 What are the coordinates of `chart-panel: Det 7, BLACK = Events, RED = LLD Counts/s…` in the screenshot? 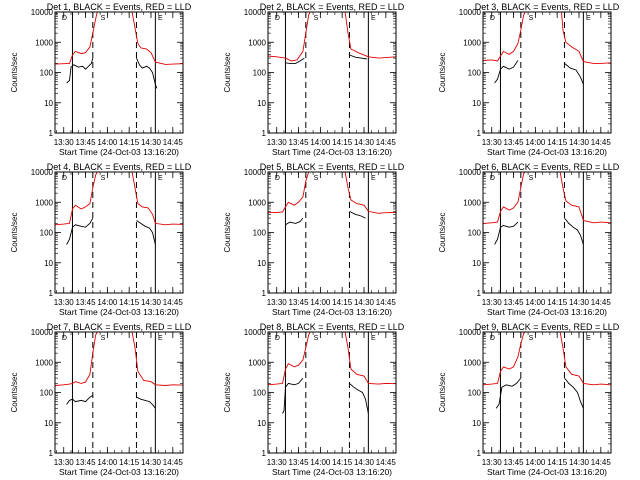 It's located at (101, 399).